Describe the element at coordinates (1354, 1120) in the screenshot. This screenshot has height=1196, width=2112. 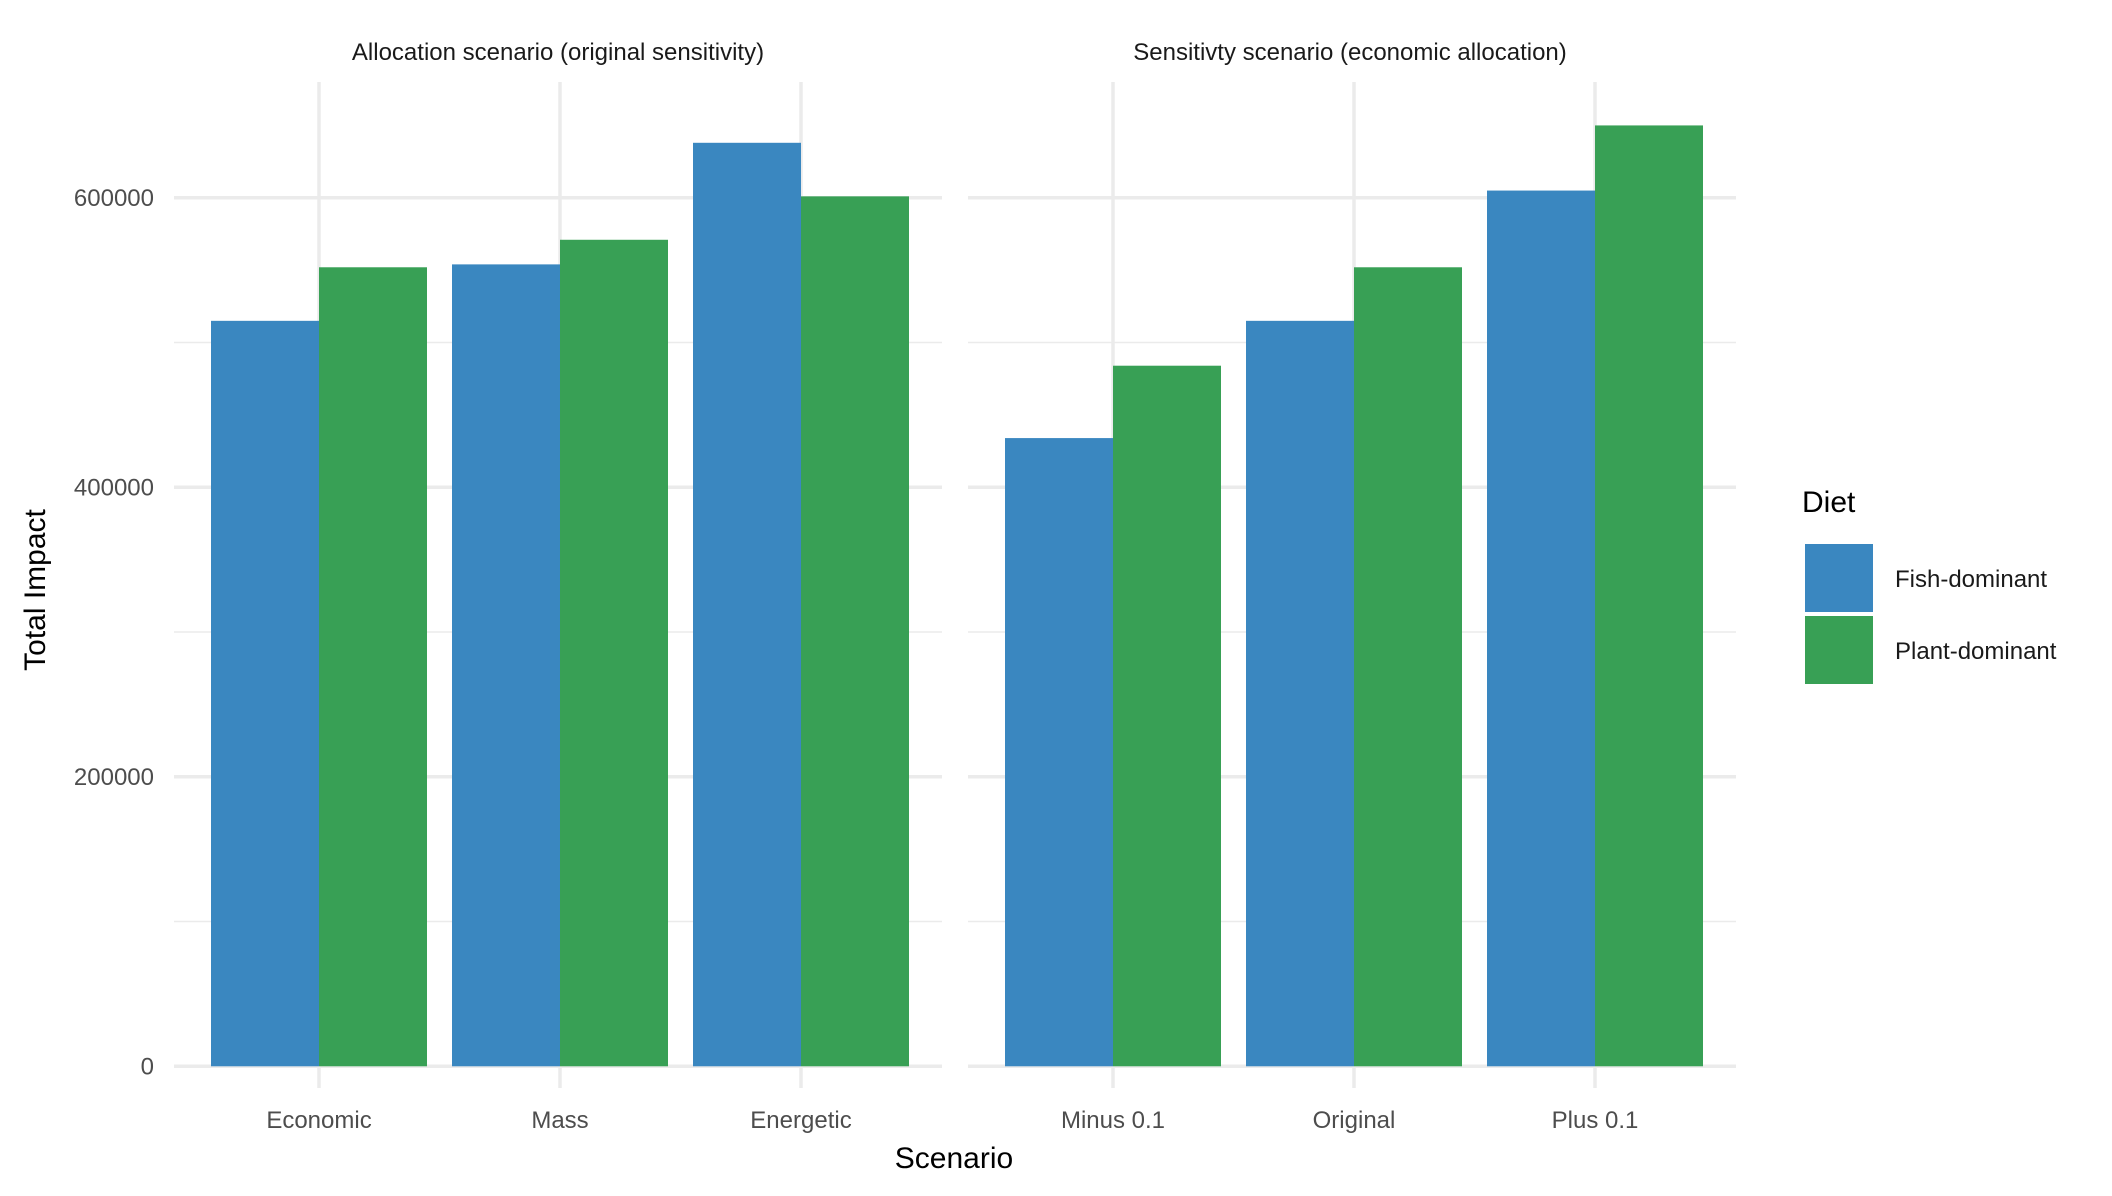
I see `x-tick-label-original: Original` at that location.